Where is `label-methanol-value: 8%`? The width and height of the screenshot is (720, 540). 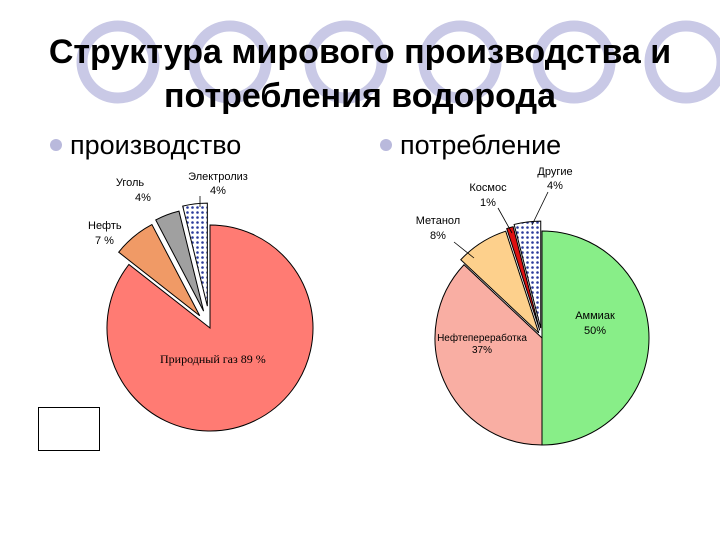
label-methanol-value: 8% is located at coordinates (438, 236).